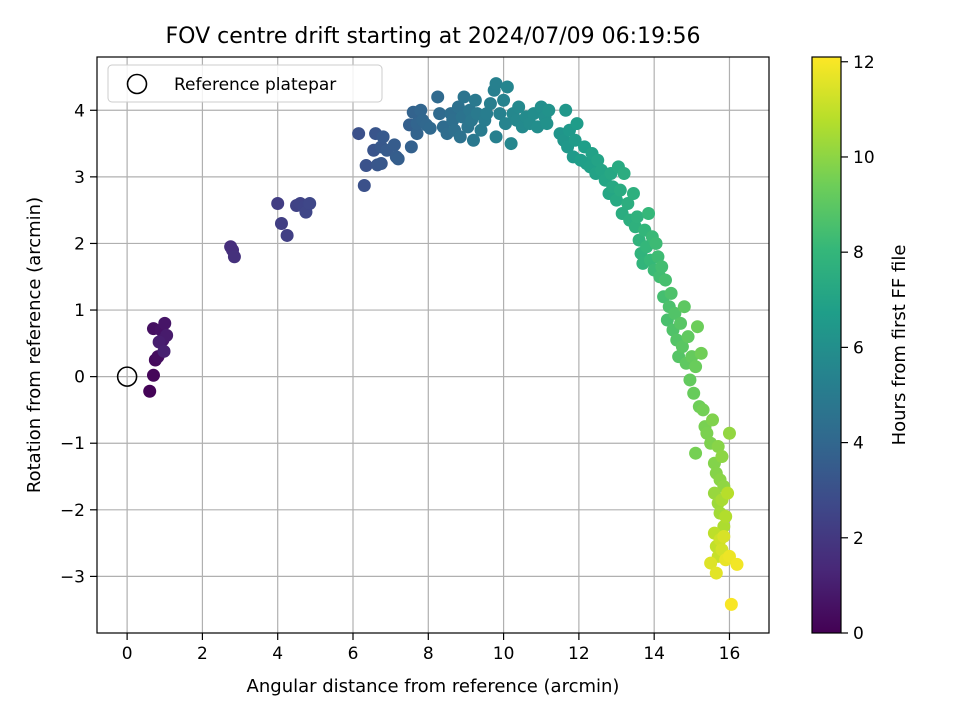 This screenshot has width=960, height=720. Describe the element at coordinates (34, 345) in the screenshot. I see `y-axis-label: Rotation from reference (arcmin)` at that location.